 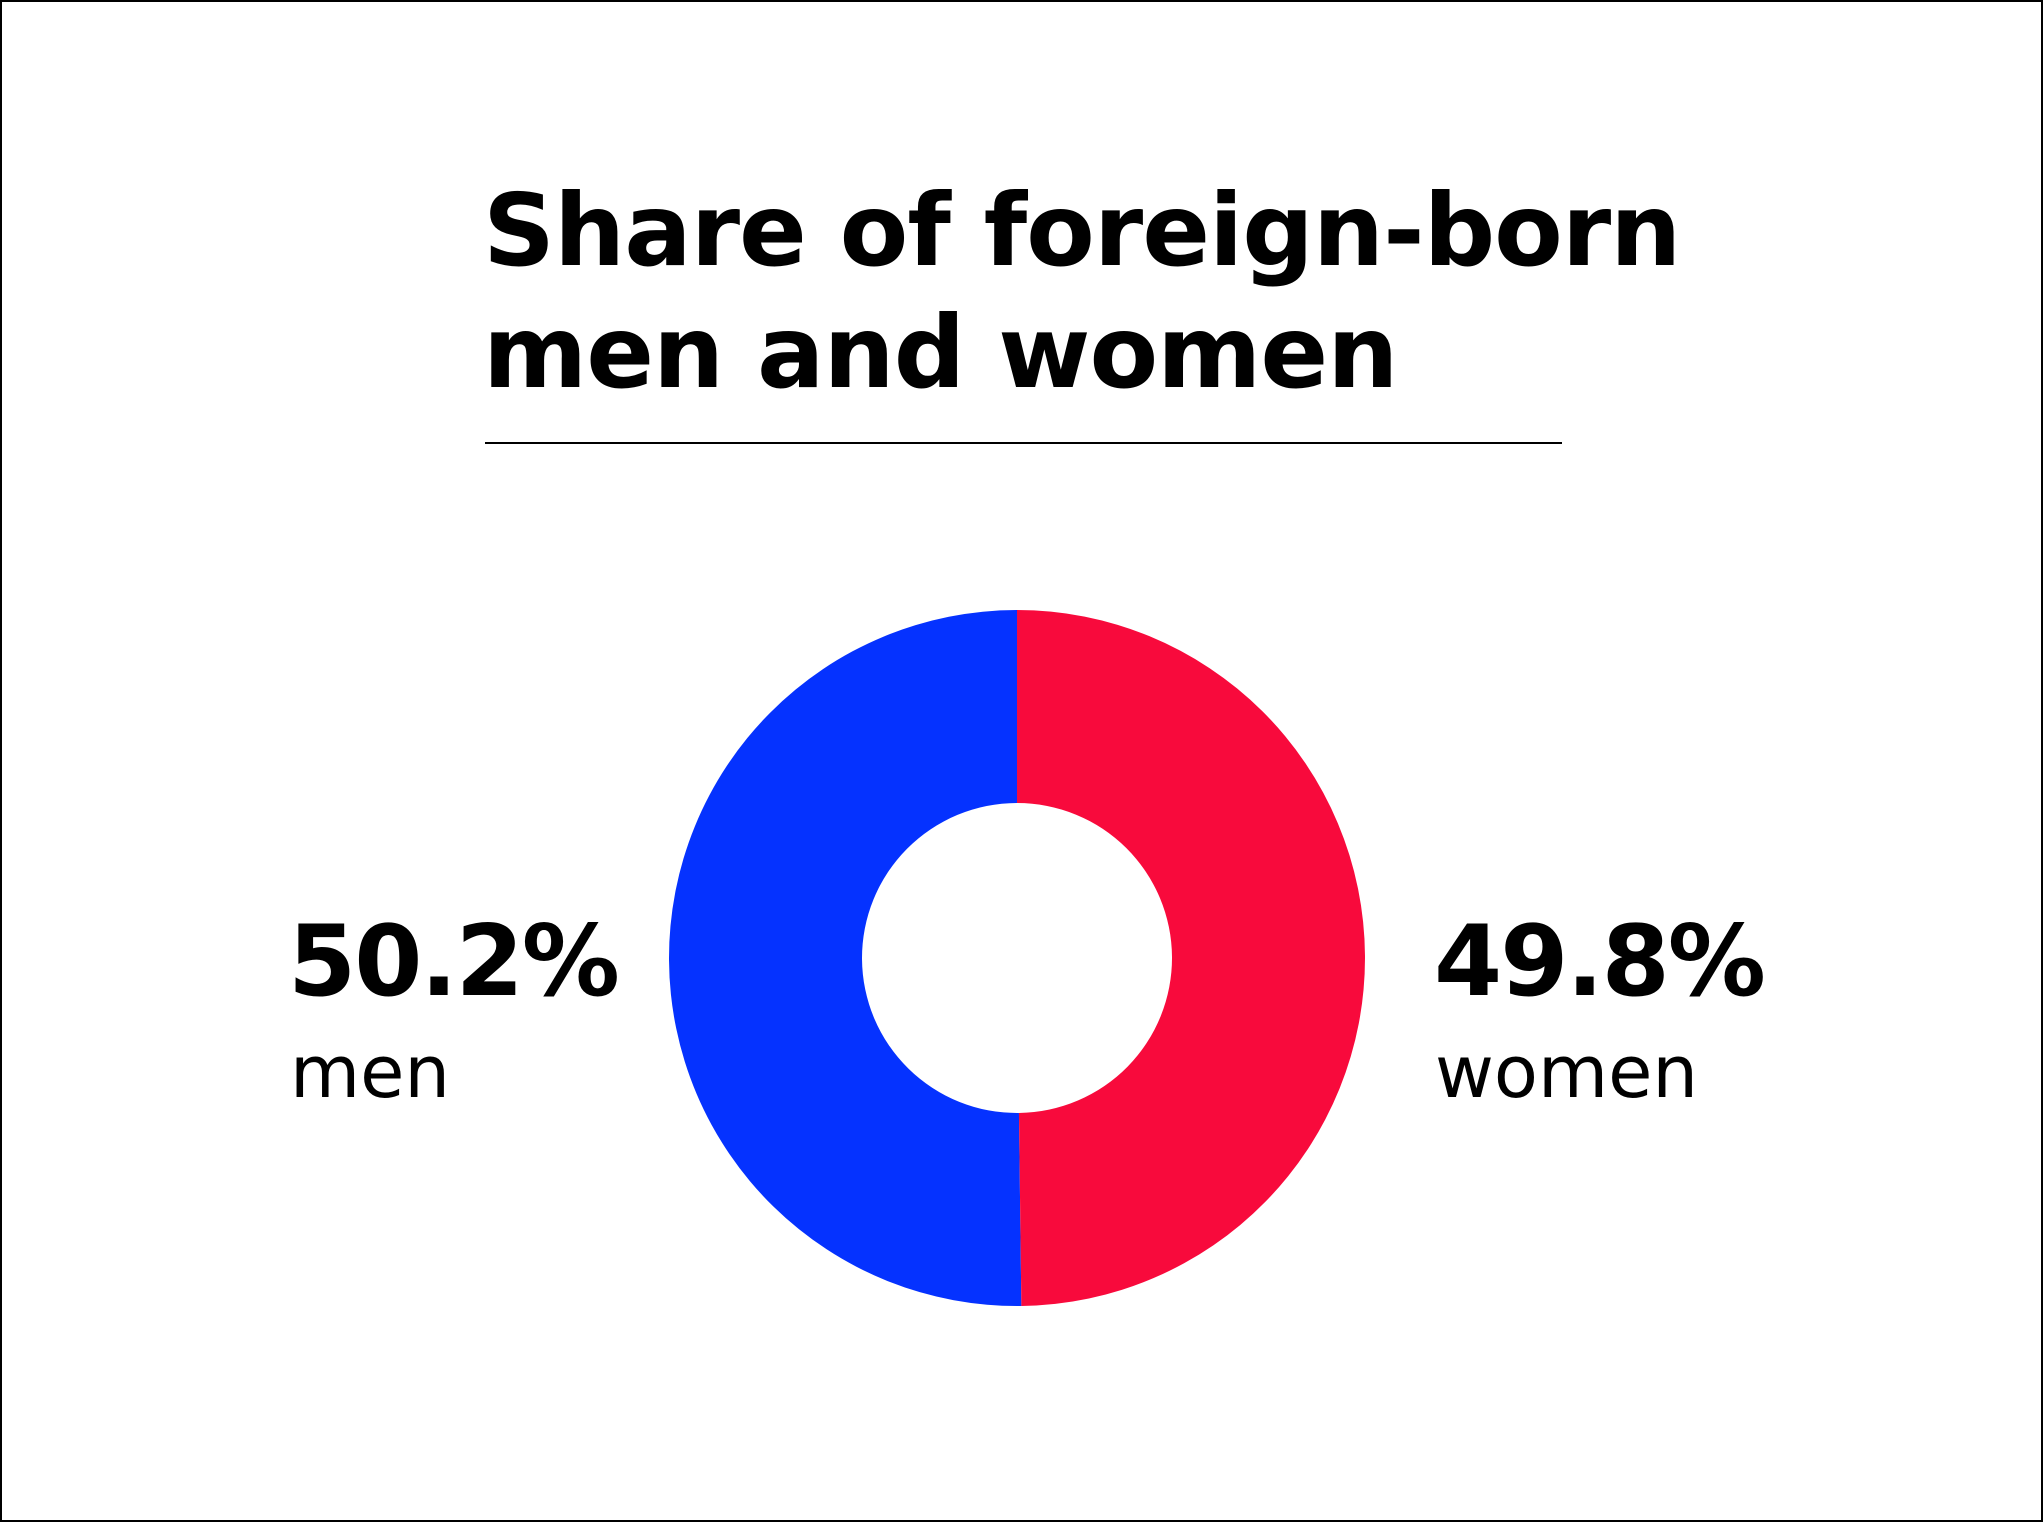 What do you see at coordinates (1191, 958) in the screenshot?
I see `donut-slice-women` at bounding box center [1191, 958].